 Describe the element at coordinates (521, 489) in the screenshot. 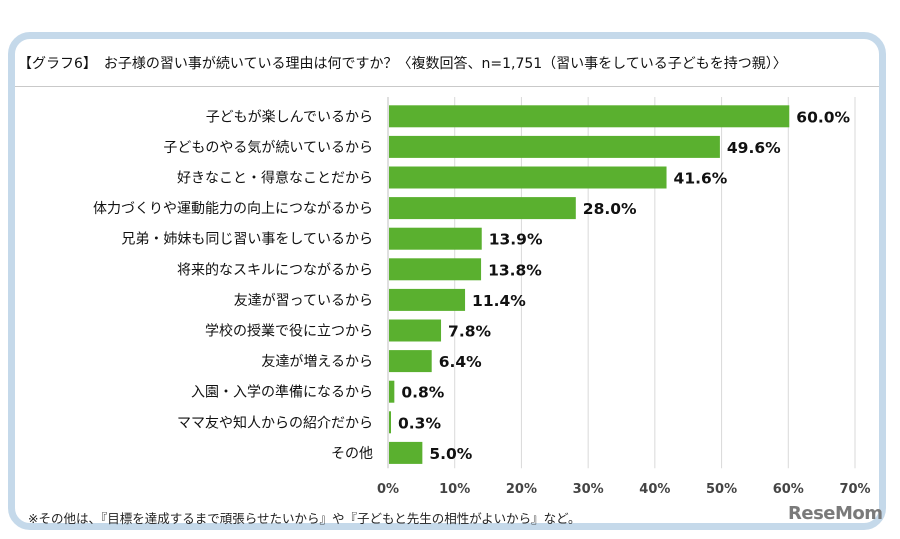

I see `x-tick-label: 20%` at that location.